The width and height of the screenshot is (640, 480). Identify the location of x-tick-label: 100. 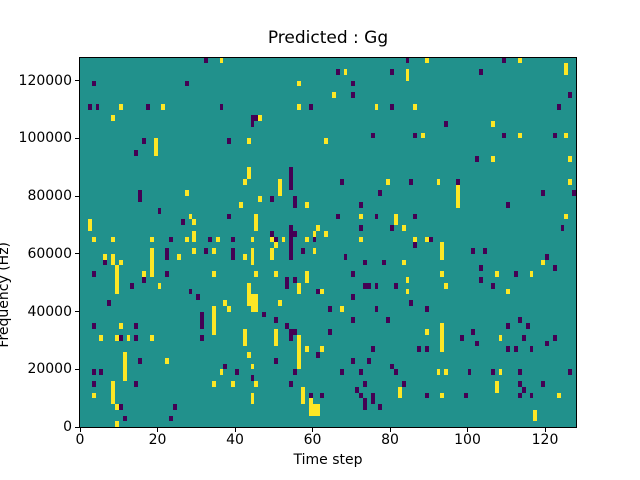
(467, 440).